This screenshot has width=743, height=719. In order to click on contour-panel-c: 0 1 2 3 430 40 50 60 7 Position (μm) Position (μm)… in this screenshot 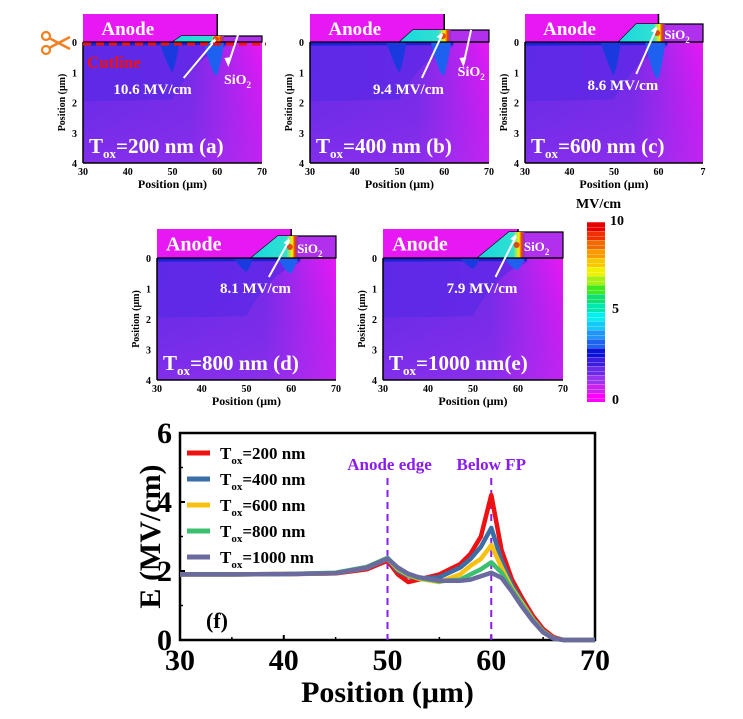, I will do `click(602, 102)`.